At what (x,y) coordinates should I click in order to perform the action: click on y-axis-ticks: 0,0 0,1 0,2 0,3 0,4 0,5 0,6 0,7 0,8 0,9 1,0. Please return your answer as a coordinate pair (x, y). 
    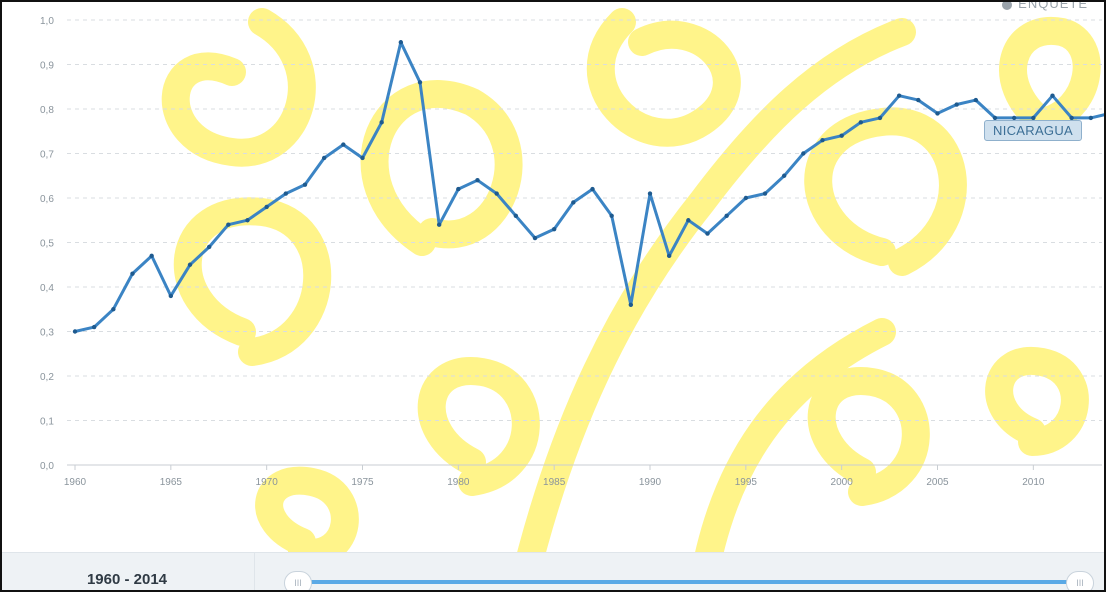
    Looking at the image, I should click on (47, 244).